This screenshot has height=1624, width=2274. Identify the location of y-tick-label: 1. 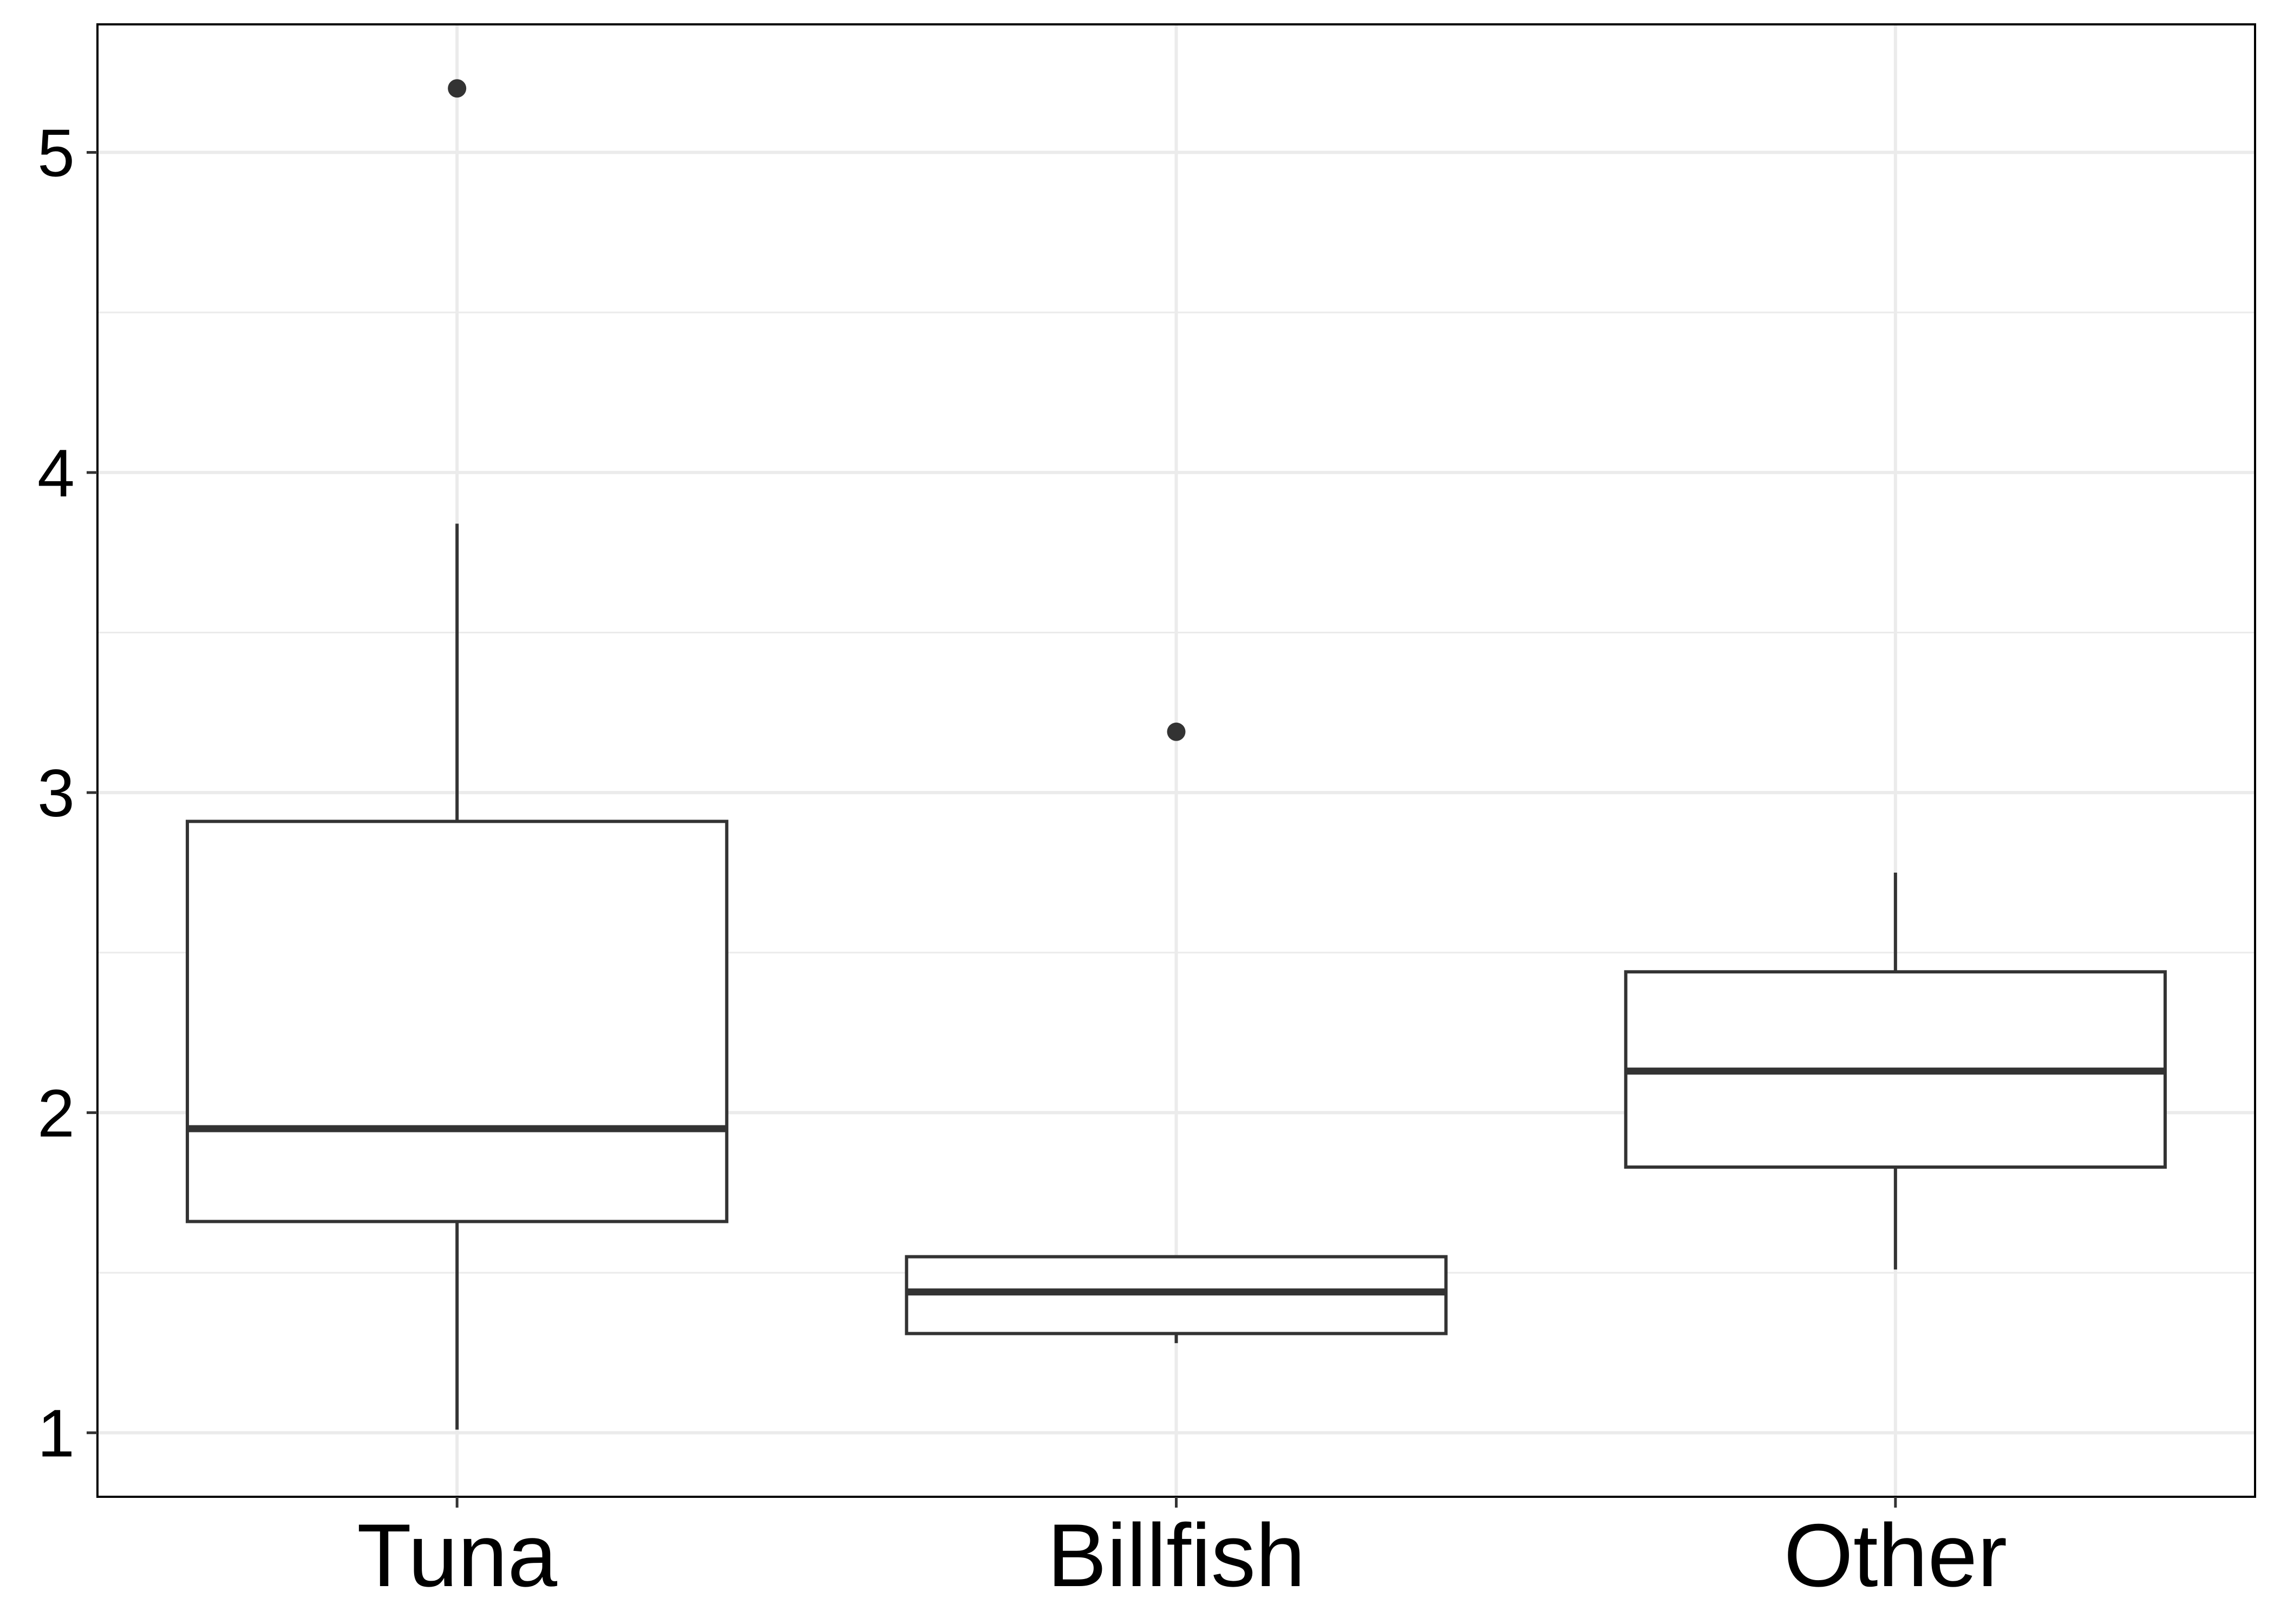
(56, 1434).